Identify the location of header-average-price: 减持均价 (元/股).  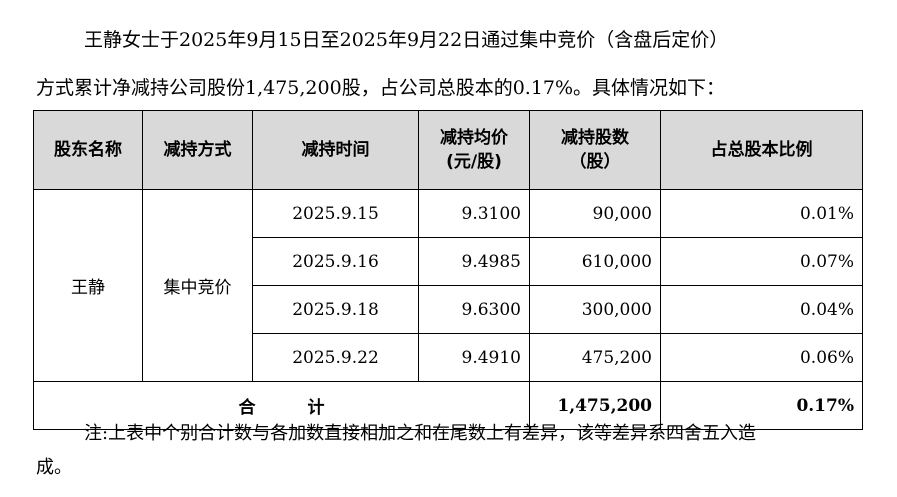
(474, 150).